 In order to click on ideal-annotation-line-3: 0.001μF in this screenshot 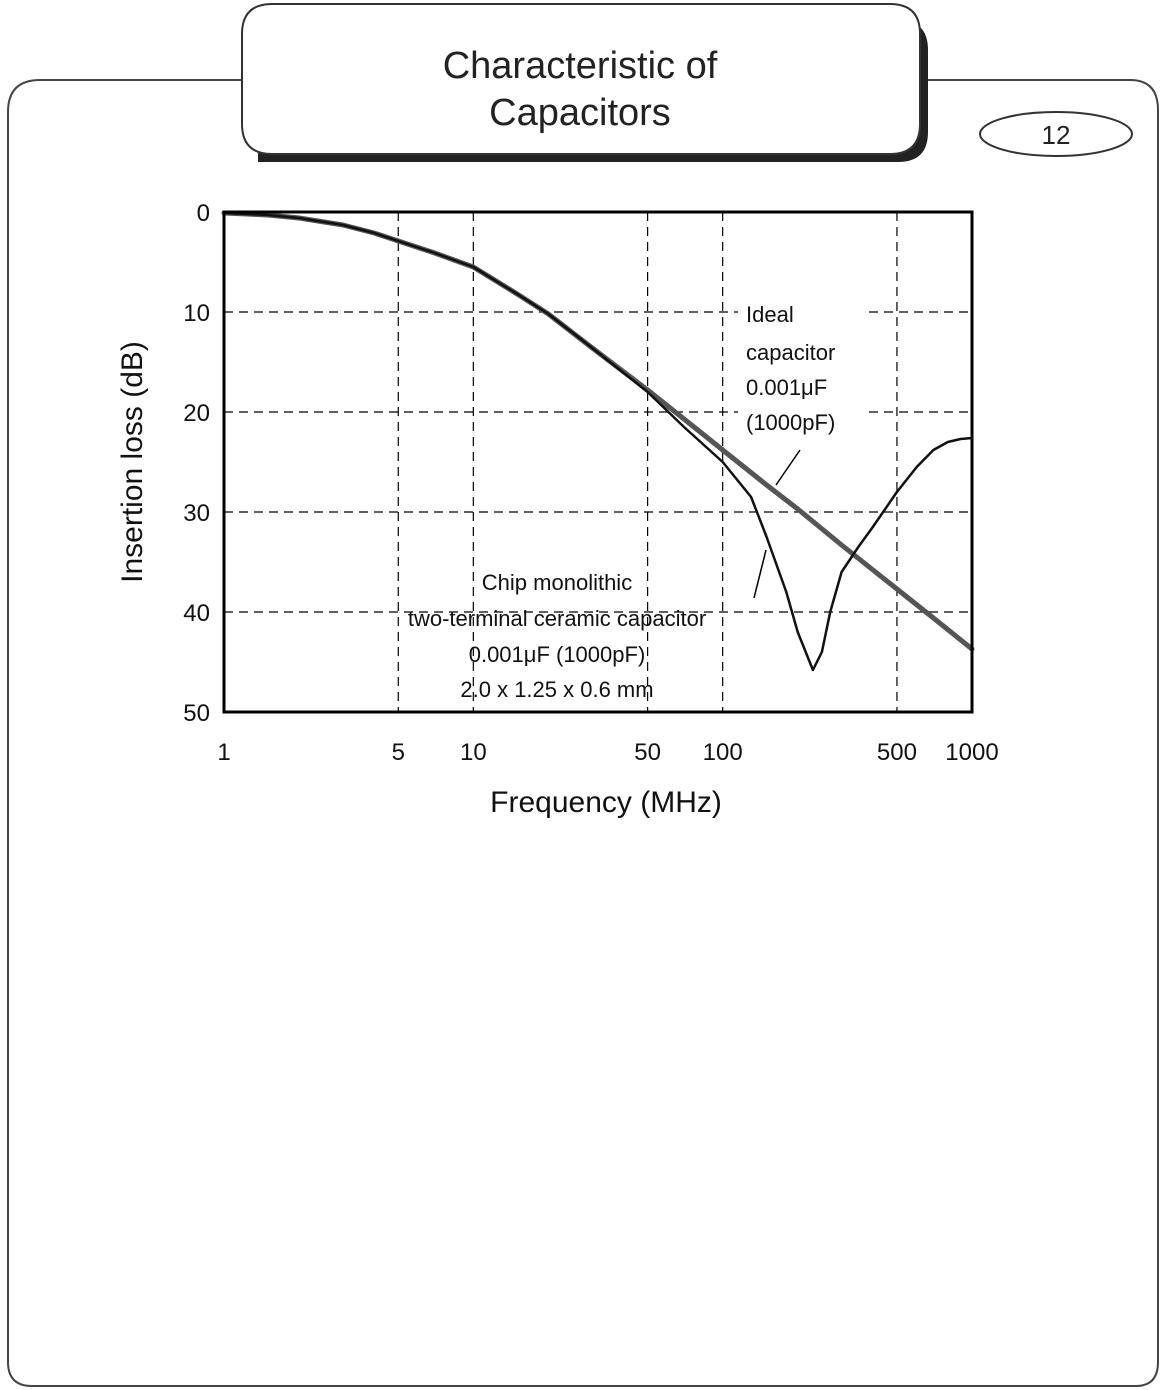, I will do `click(786, 387)`.